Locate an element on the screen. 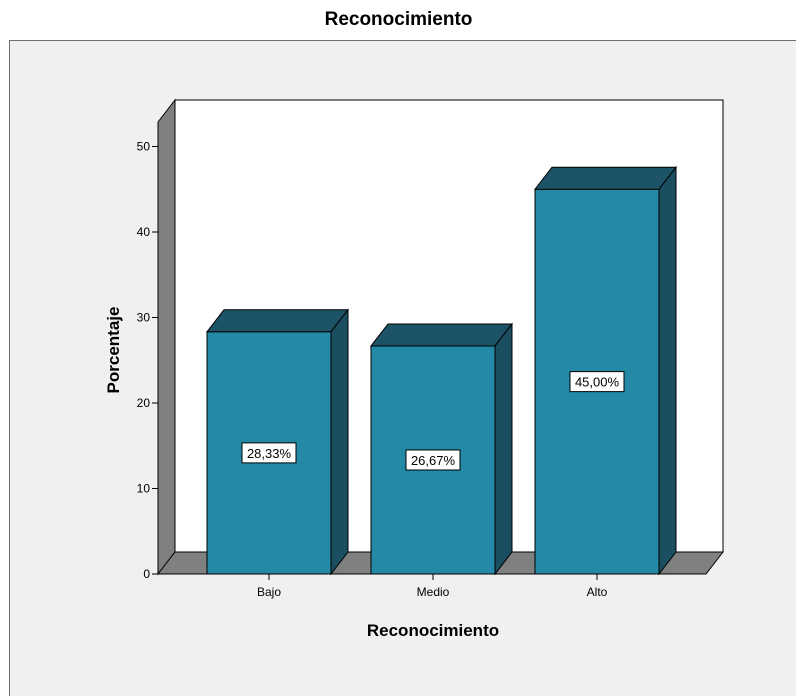  y-tick-label: 10 is located at coordinates (144, 489).